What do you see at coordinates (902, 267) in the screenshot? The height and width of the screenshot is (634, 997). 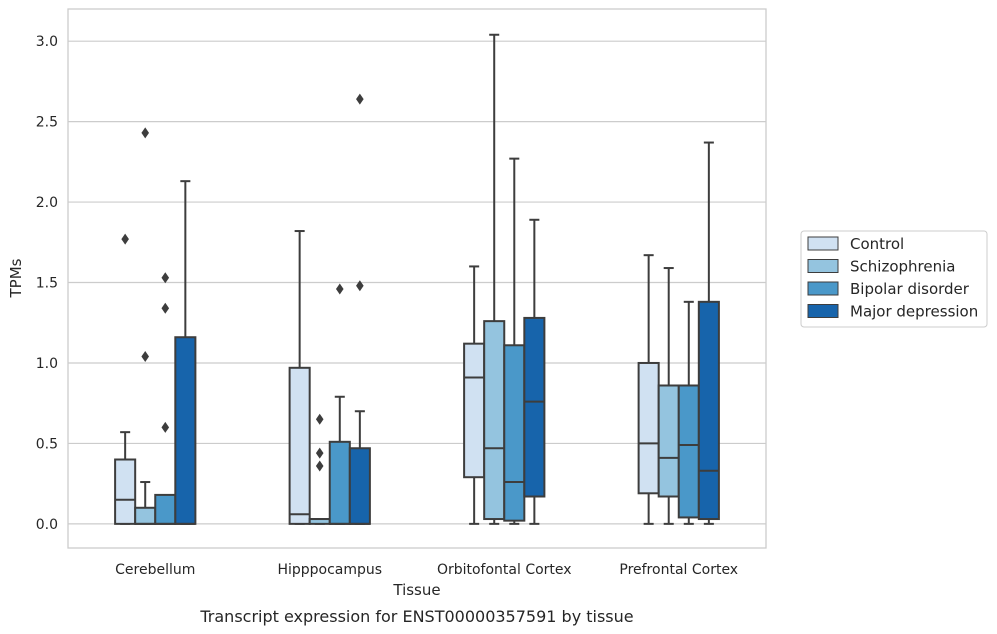 I see `legend-label: Schizophrenia` at bounding box center [902, 267].